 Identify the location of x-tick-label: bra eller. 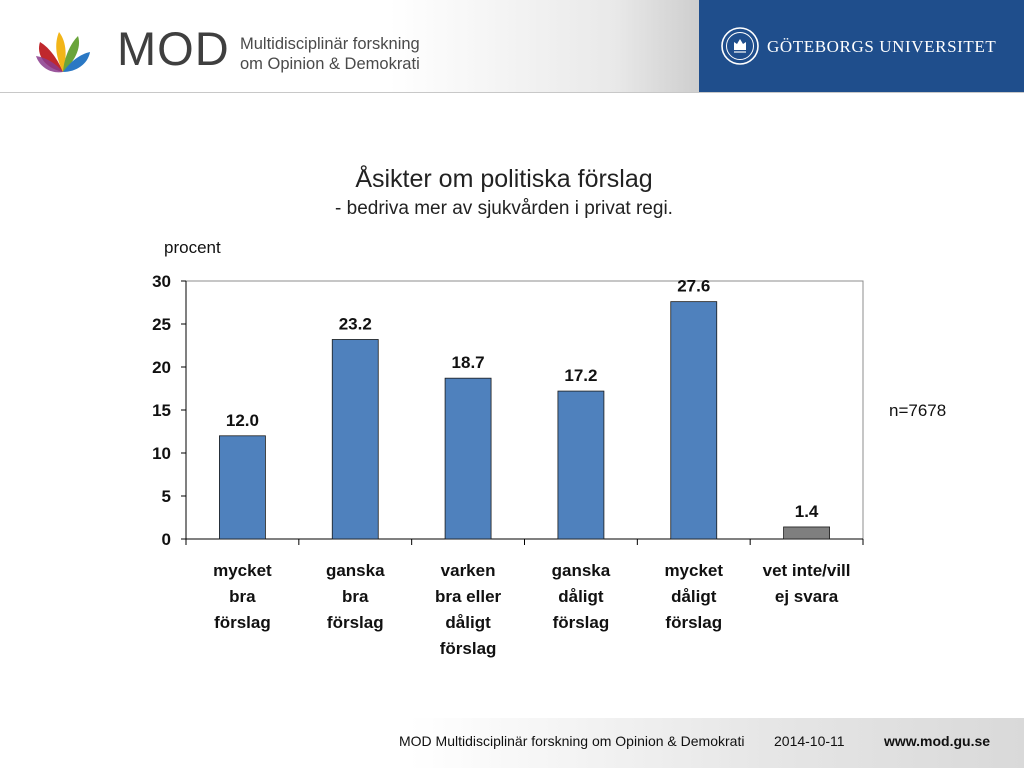
(468, 596).